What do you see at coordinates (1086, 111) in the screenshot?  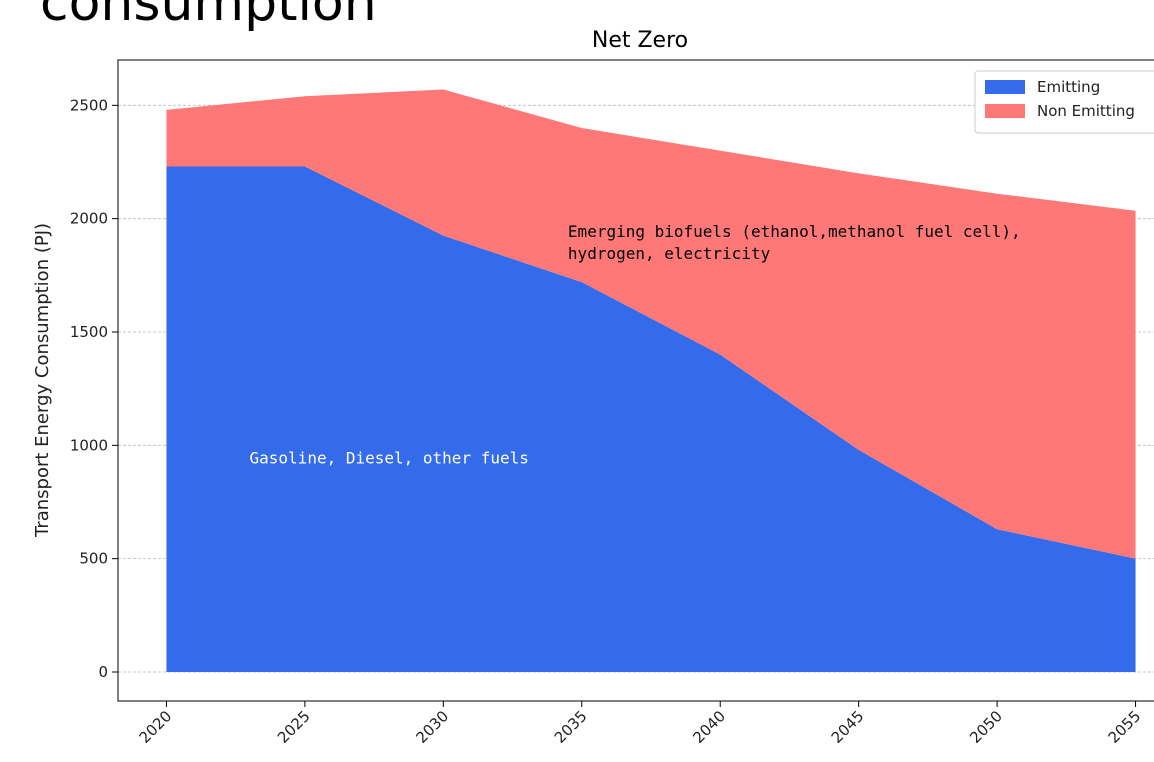 I see `legend-label: Non Emitting` at bounding box center [1086, 111].